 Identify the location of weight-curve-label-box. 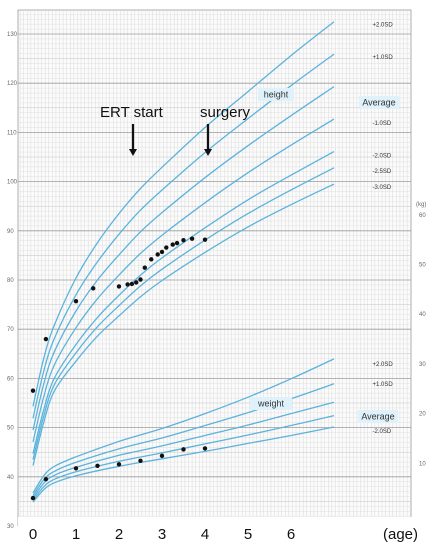
(271, 403).